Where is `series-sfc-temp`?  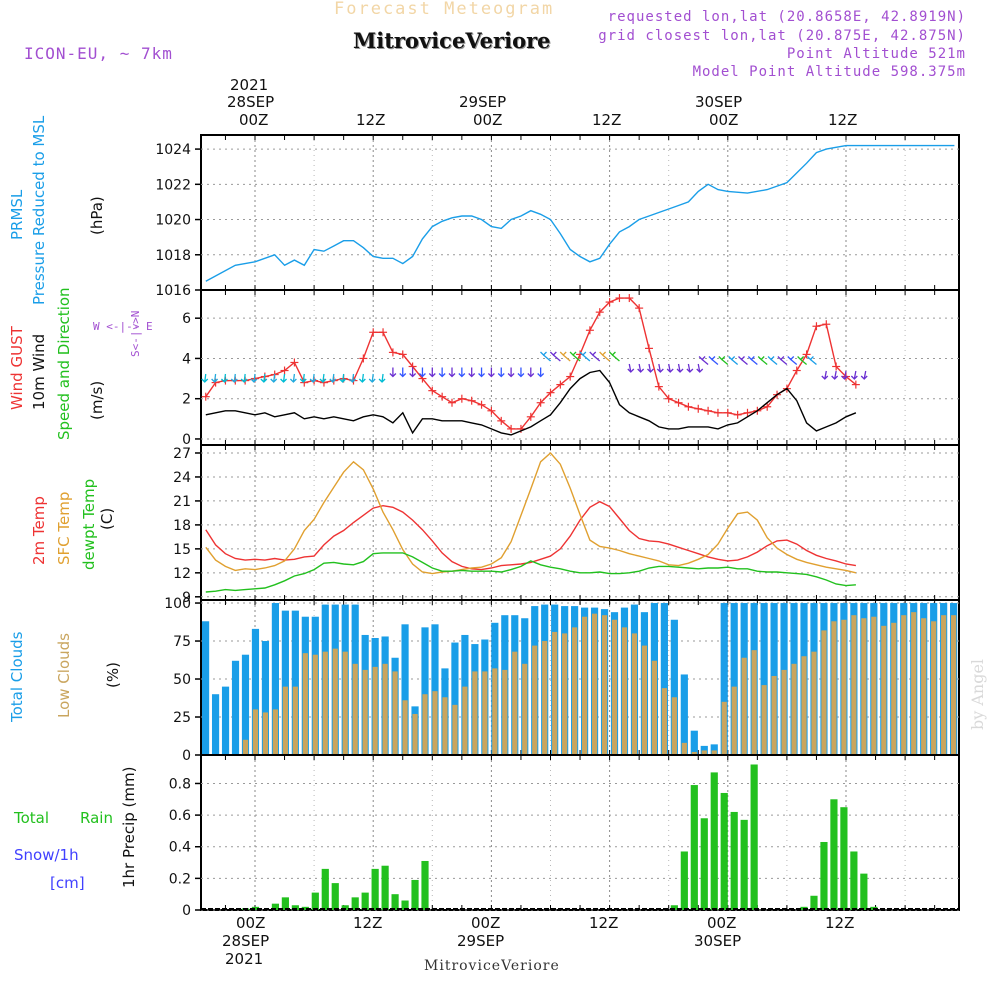
series-sfc-temp is located at coordinates (531, 513).